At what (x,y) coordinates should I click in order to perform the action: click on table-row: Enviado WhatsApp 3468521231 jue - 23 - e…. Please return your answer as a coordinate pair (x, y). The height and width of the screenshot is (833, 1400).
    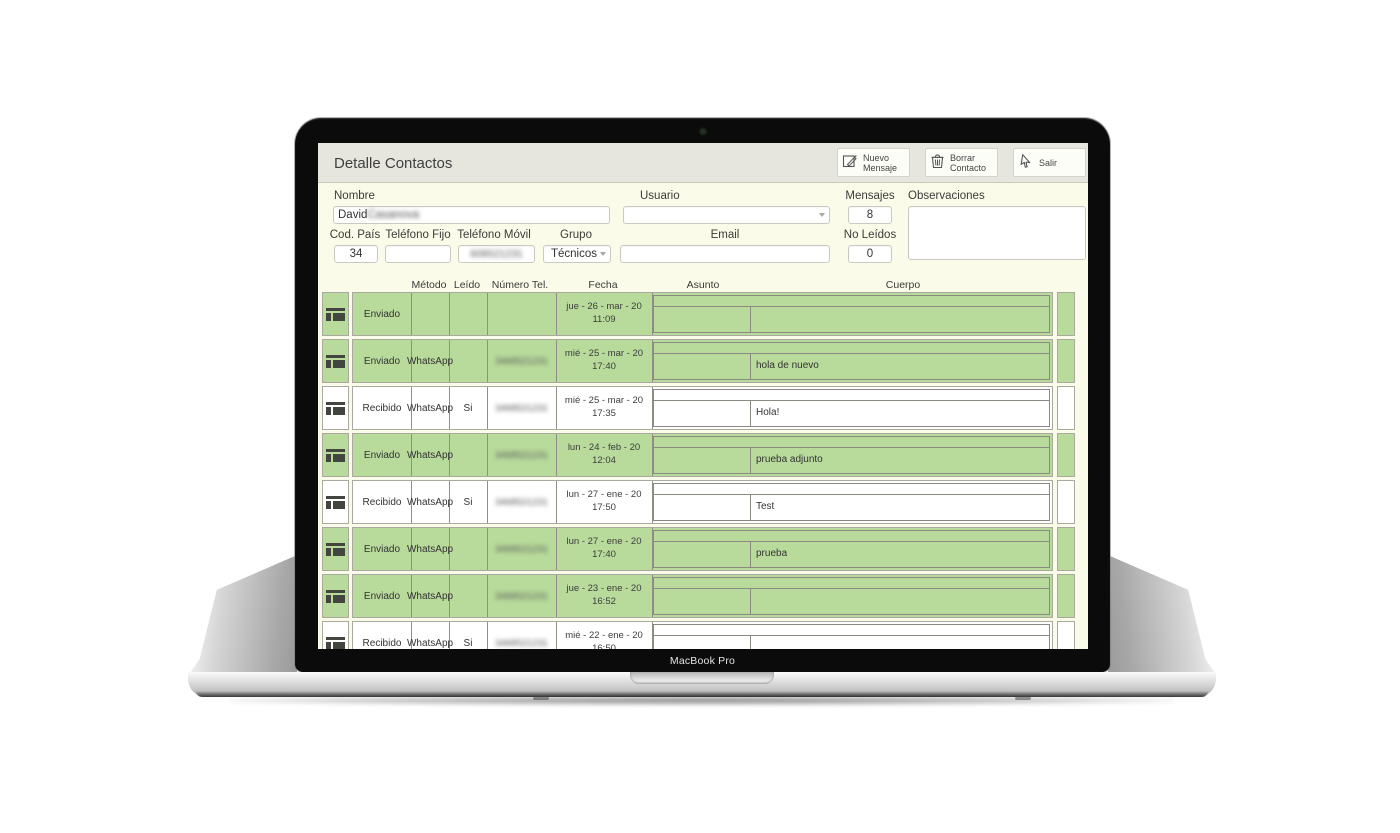
    Looking at the image, I should click on (698, 596).